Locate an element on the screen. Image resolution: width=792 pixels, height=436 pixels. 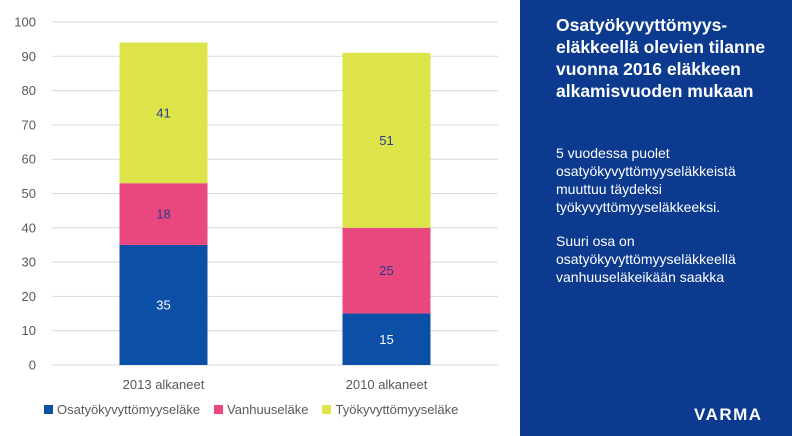
y-tick-label: 100 is located at coordinates (25, 22).